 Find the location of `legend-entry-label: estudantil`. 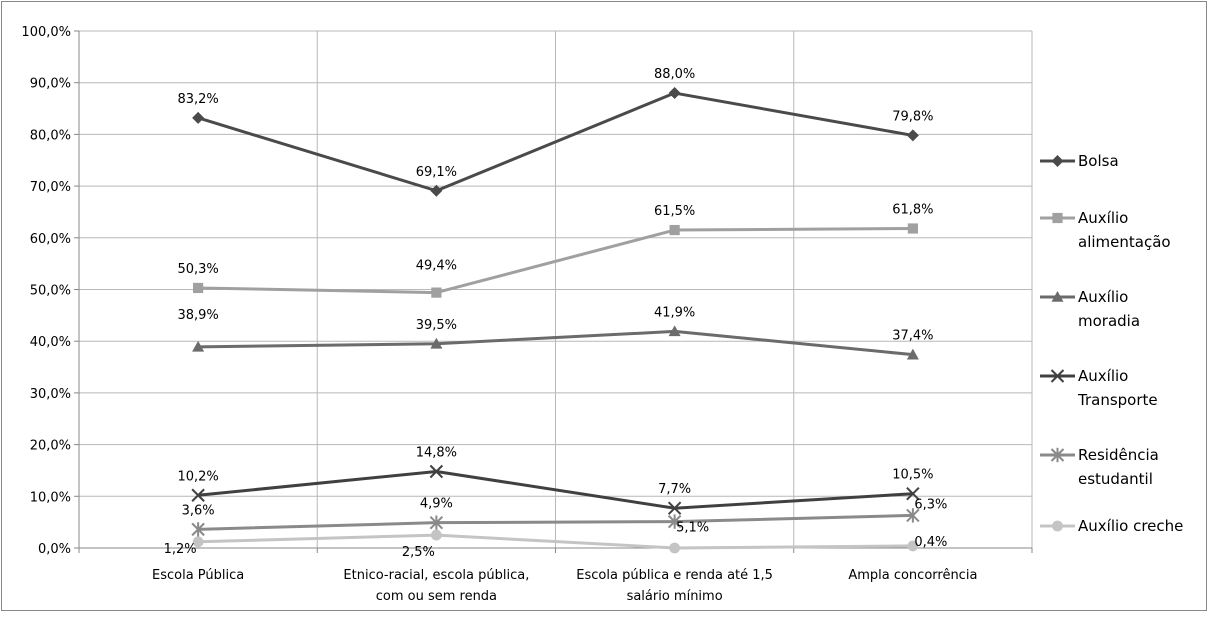

legend-entry-label: estudantil is located at coordinates (1115, 479).